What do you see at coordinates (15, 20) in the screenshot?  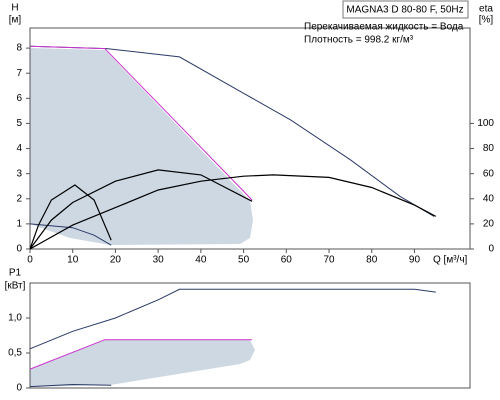 I see `y-axis-unit: [м]` at bounding box center [15, 20].